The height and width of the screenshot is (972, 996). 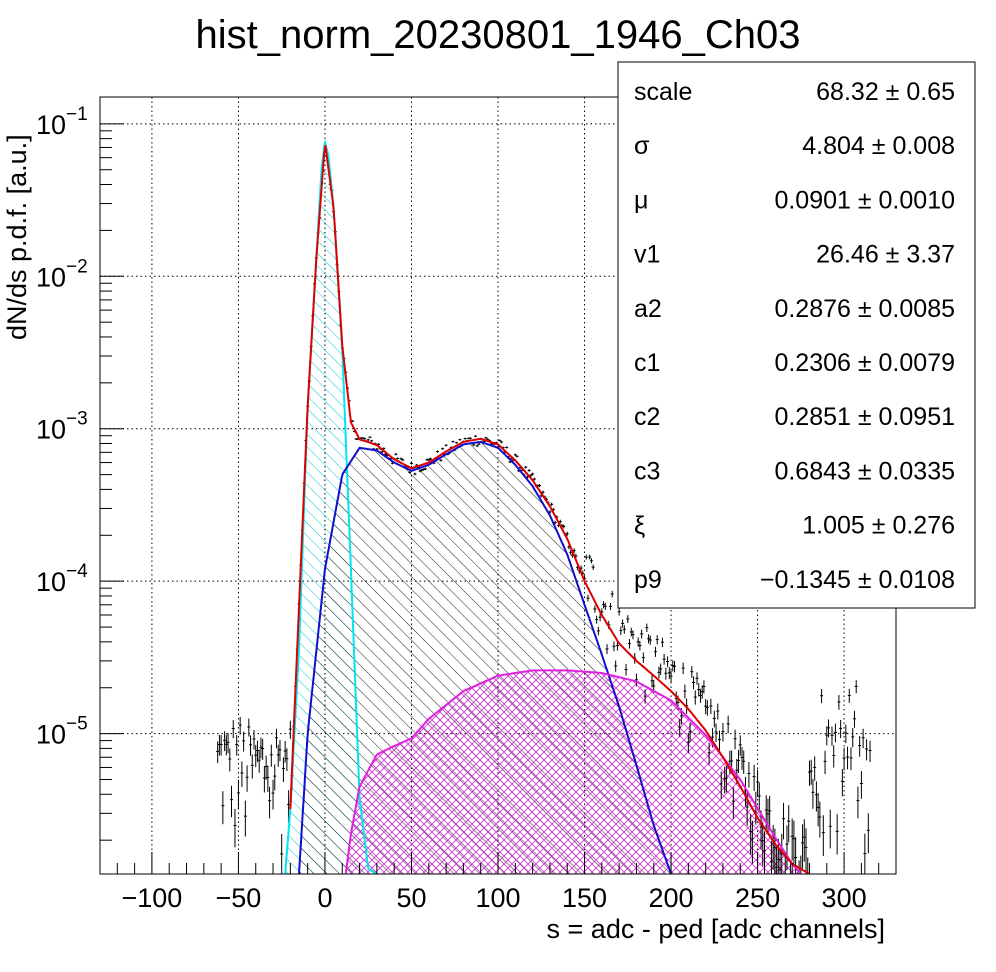 I want to click on magenta-signal-fill, so click(x=573, y=772).